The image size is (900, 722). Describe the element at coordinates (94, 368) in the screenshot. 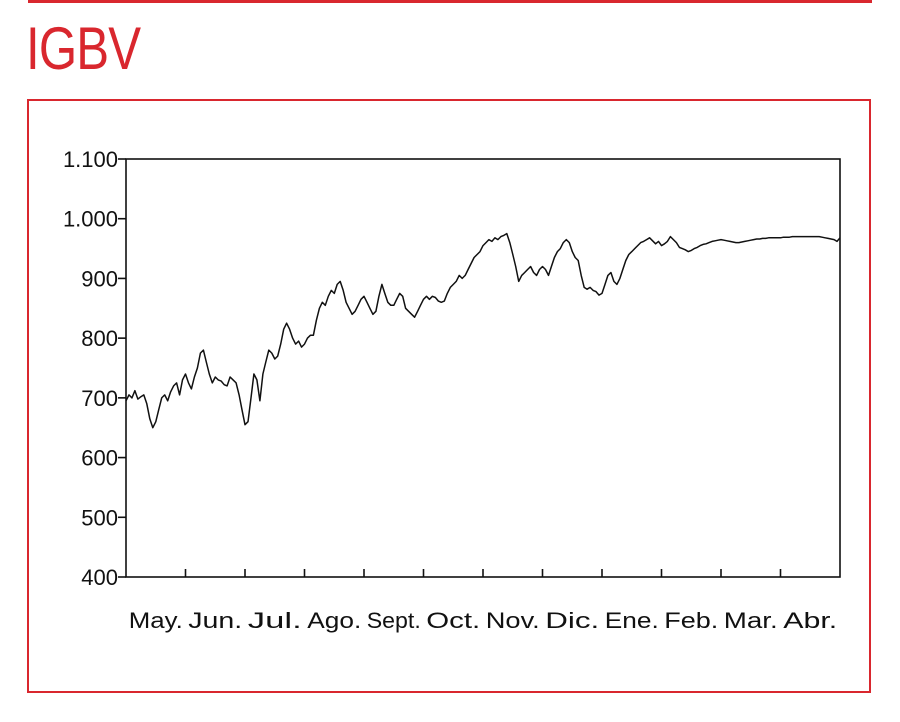

I see `y-axis-labels: 400 500 600 700 800 900 1.000 1.100` at that location.